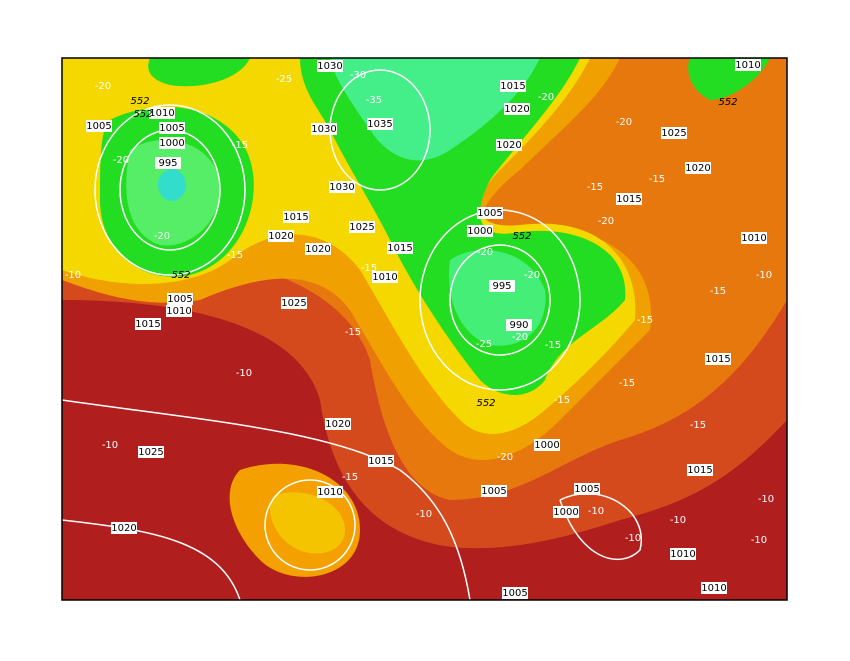  I want to click on isobar-label: 1035, so click(379, 124).